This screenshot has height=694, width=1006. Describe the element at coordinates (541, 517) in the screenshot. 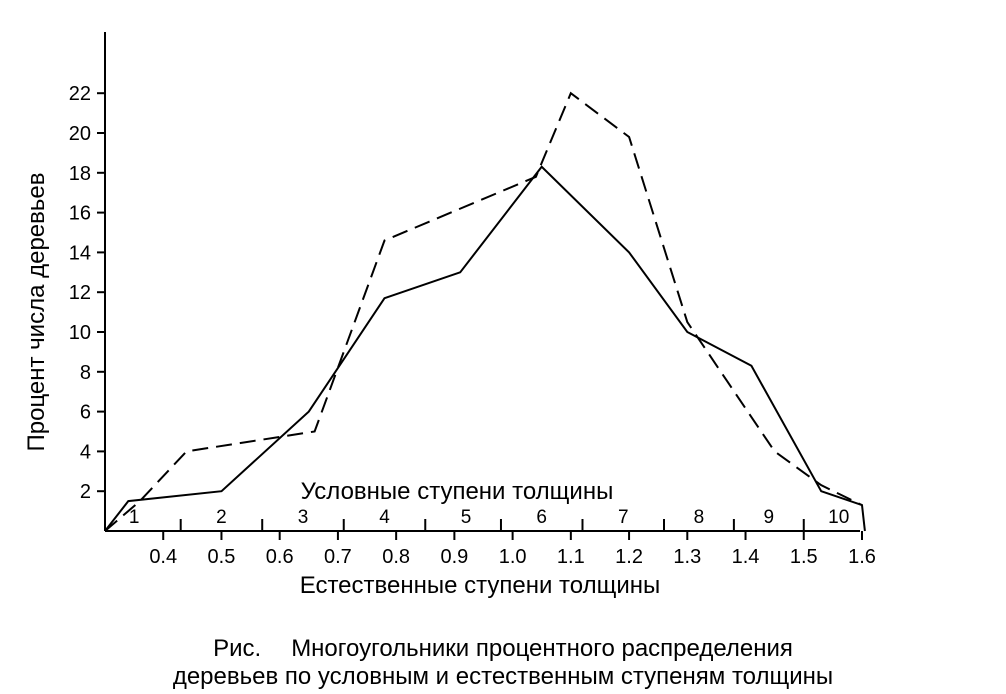

I see `conditional-tick-label: 6` at that location.